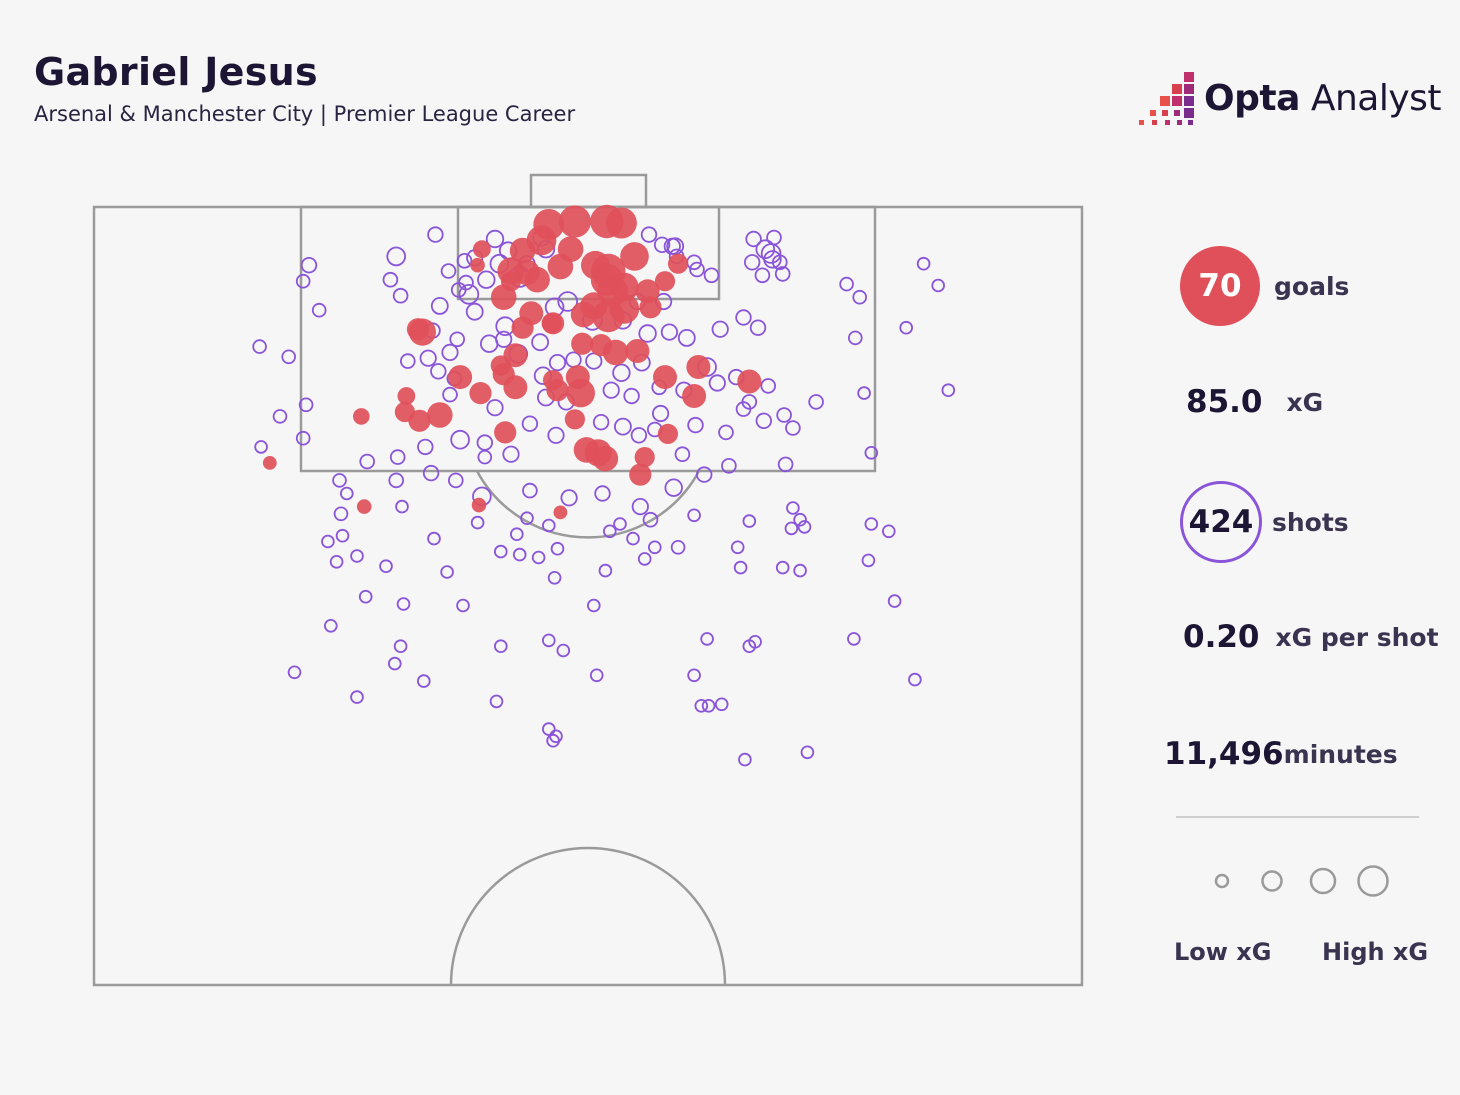 The width and height of the screenshot is (1460, 1095). I want to click on legend-circle-sm, so click(1272, 881).